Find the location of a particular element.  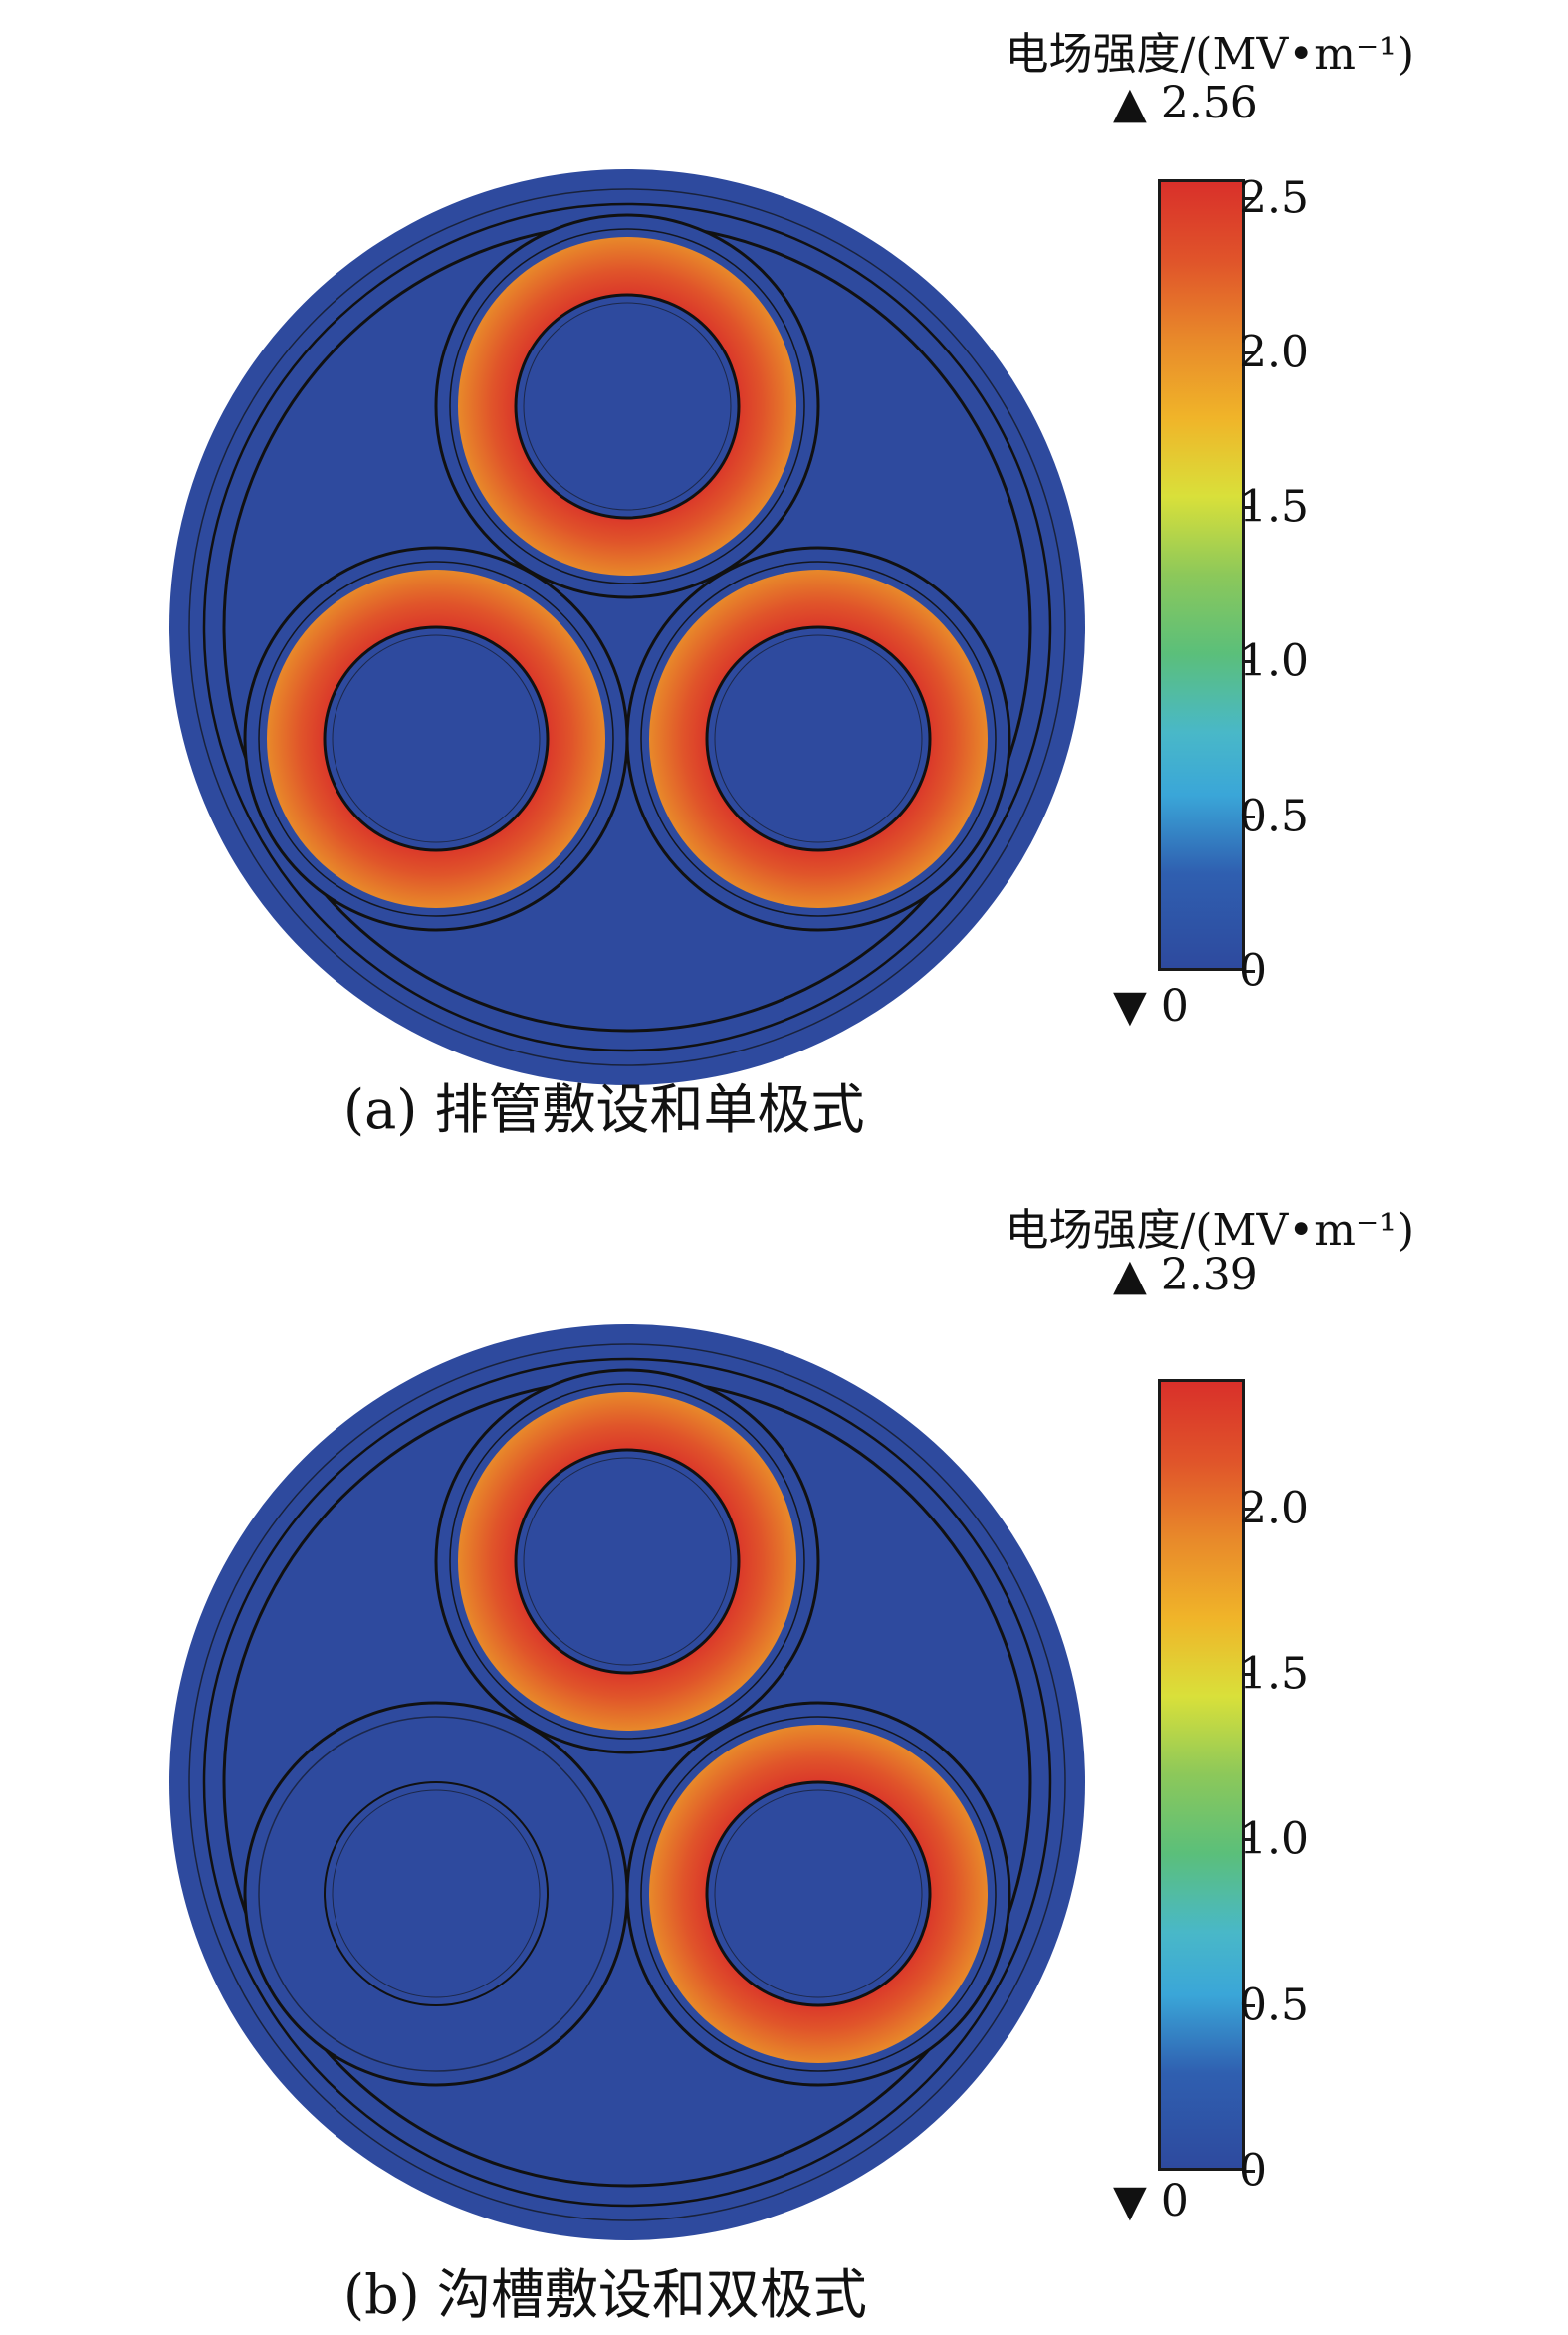

colorbar-max-marker: ▲ 2.56 is located at coordinates (1185, 103).